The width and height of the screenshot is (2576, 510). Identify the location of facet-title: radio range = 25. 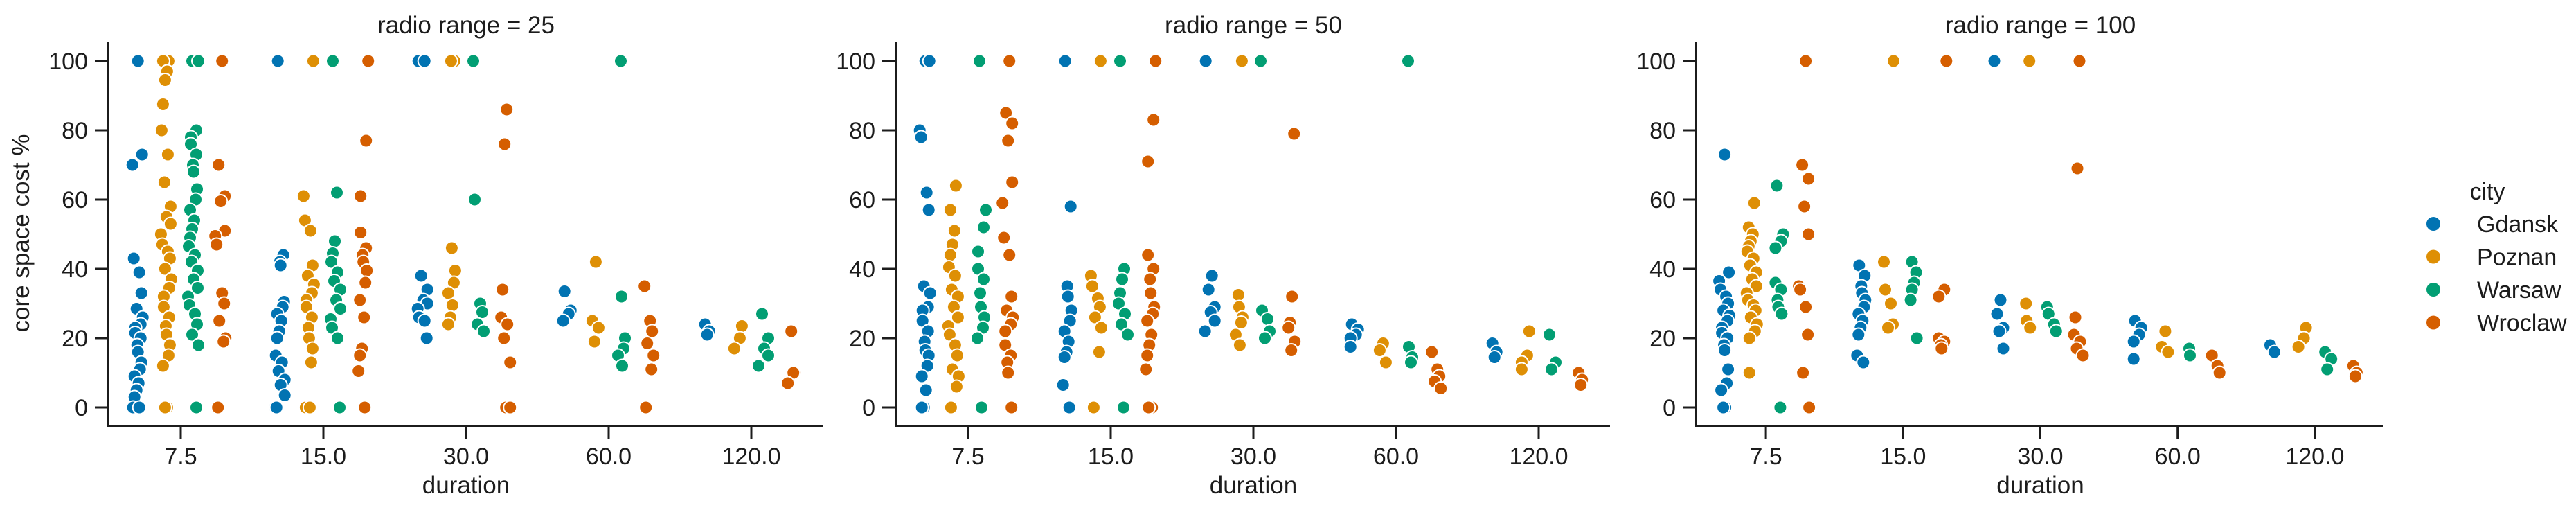
(466, 25).